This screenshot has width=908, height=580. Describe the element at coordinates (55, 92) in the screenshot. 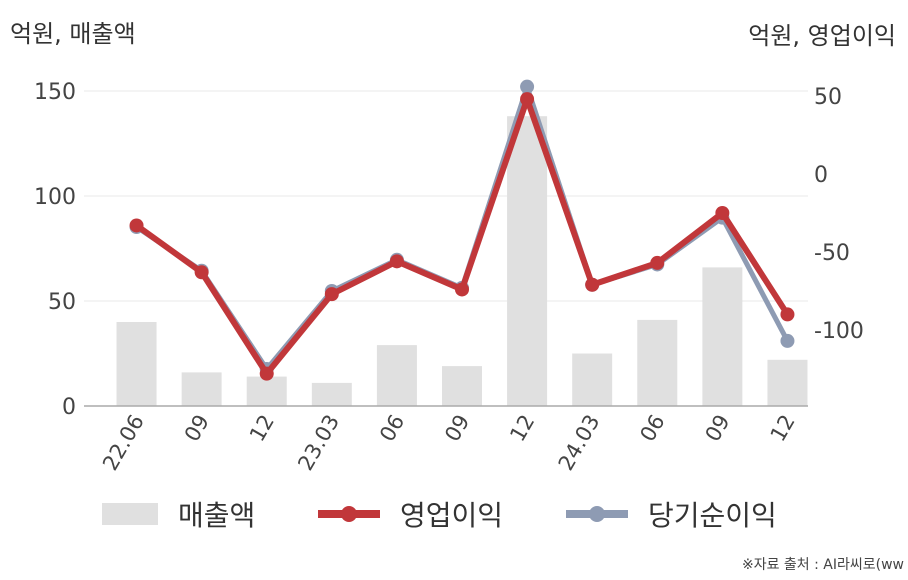

I see `left-tick-label: 150` at that location.